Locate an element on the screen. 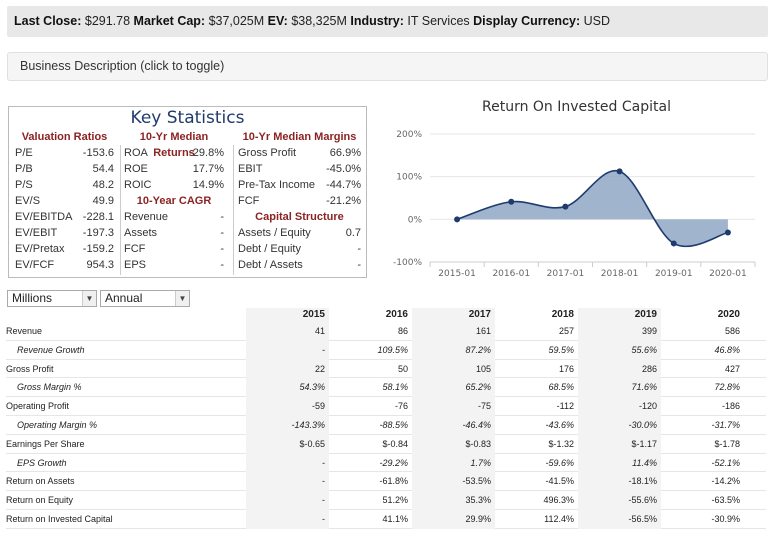 The width and height of the screenshot is (772, 539). valuation-ratio-label: EV/EBITDA is located at coordinates (44, 217).